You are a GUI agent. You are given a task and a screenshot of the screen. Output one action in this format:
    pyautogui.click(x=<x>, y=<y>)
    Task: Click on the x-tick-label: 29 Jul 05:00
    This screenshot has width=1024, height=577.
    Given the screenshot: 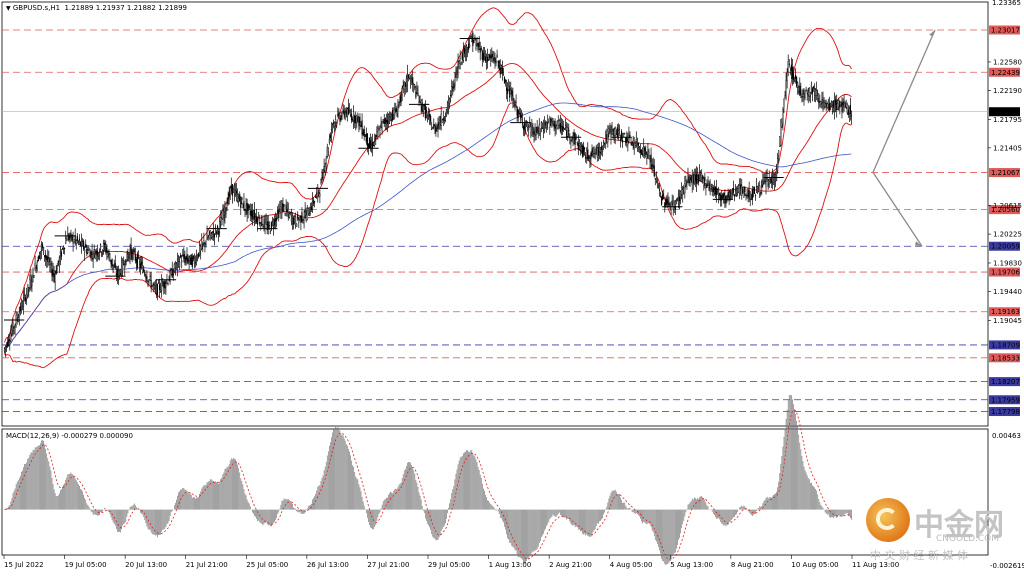 What is the action you would take?
    pyautogui.click(x=449, y=565)
    